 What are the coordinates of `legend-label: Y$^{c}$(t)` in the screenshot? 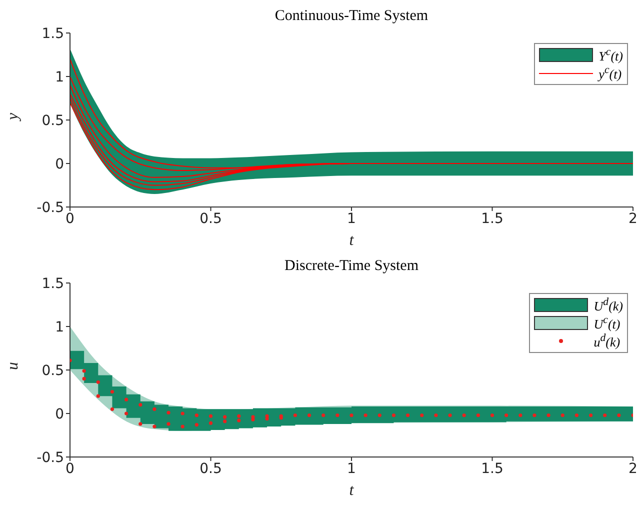 It's located at (610, 55).